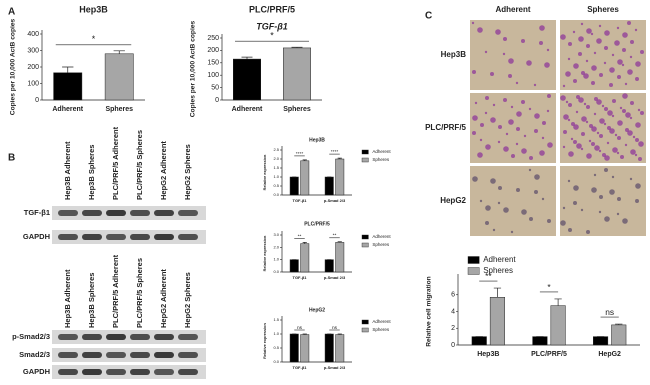 The image size is (650, 385). Describe the element at coordinates (213, 38) in the screenshot. I see `y-tick-label: 250` at that location.